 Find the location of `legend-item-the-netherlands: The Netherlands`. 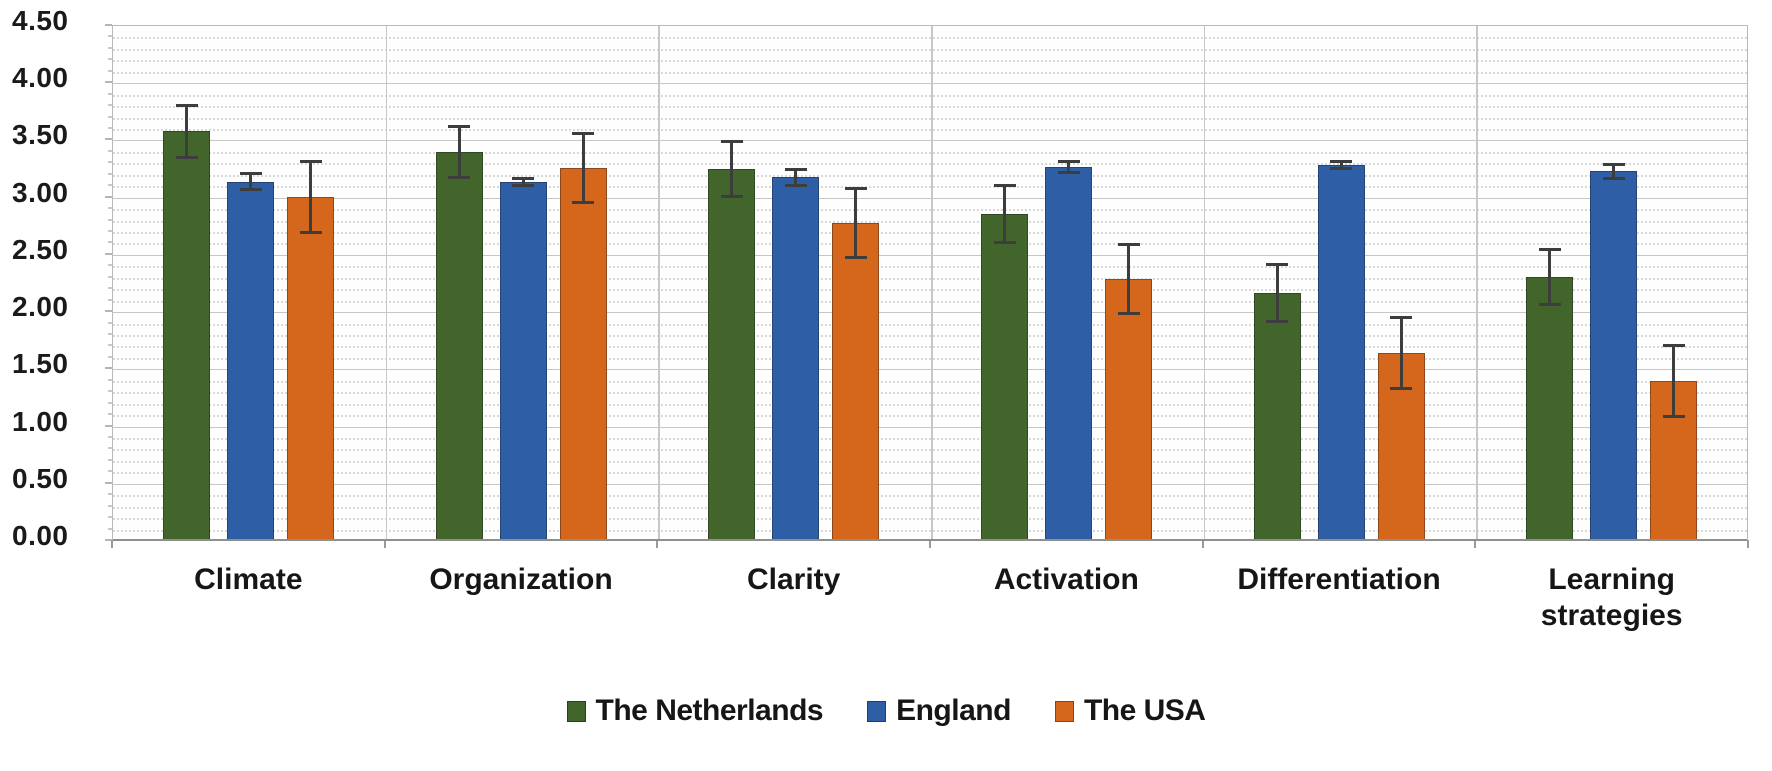

legend-item-the-netherlands: The Netherlands is located at coordinates (695, 711).